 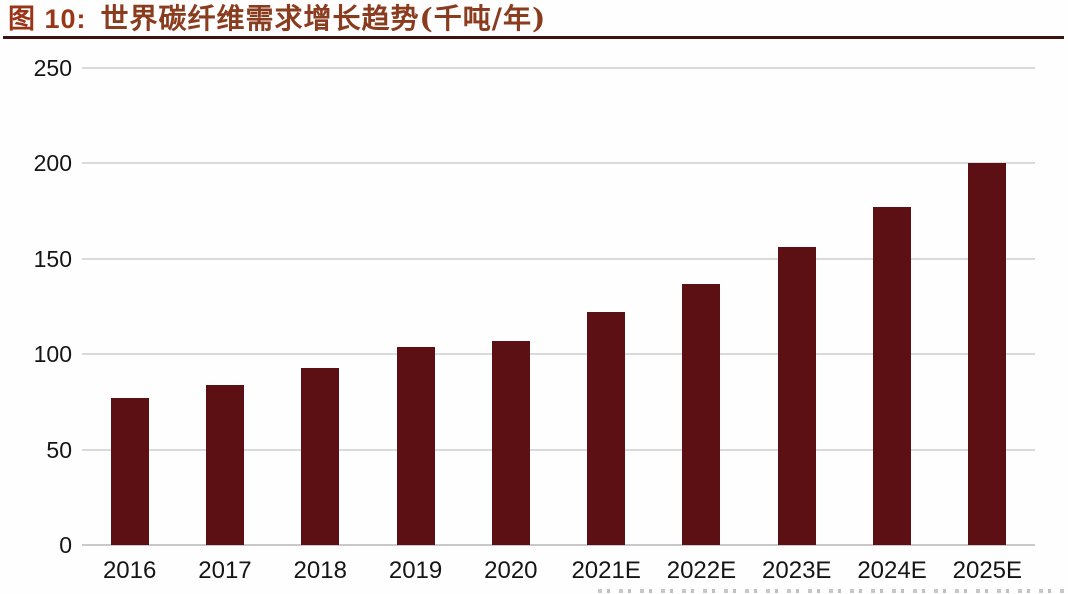 What do you see at coordinates (52, 354) in the screenshot?
I see `y-tick-label: 100` at bounding box center [52, 354].